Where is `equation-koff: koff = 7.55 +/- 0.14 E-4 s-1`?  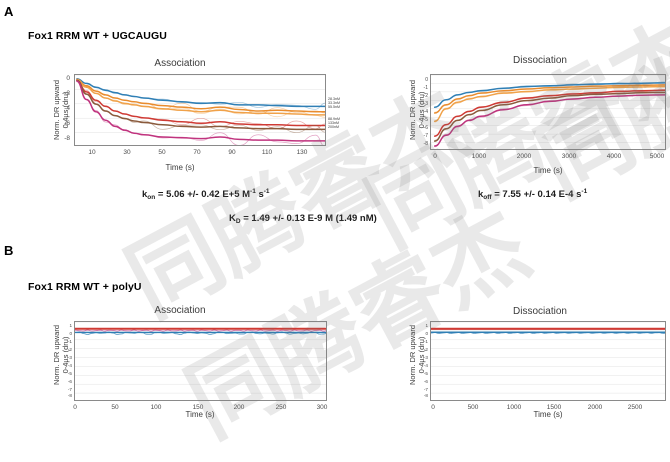 equation-koff: koff = 7.55 +/- 0.14 E-4 s-1 is located at coordinates (533, 194).